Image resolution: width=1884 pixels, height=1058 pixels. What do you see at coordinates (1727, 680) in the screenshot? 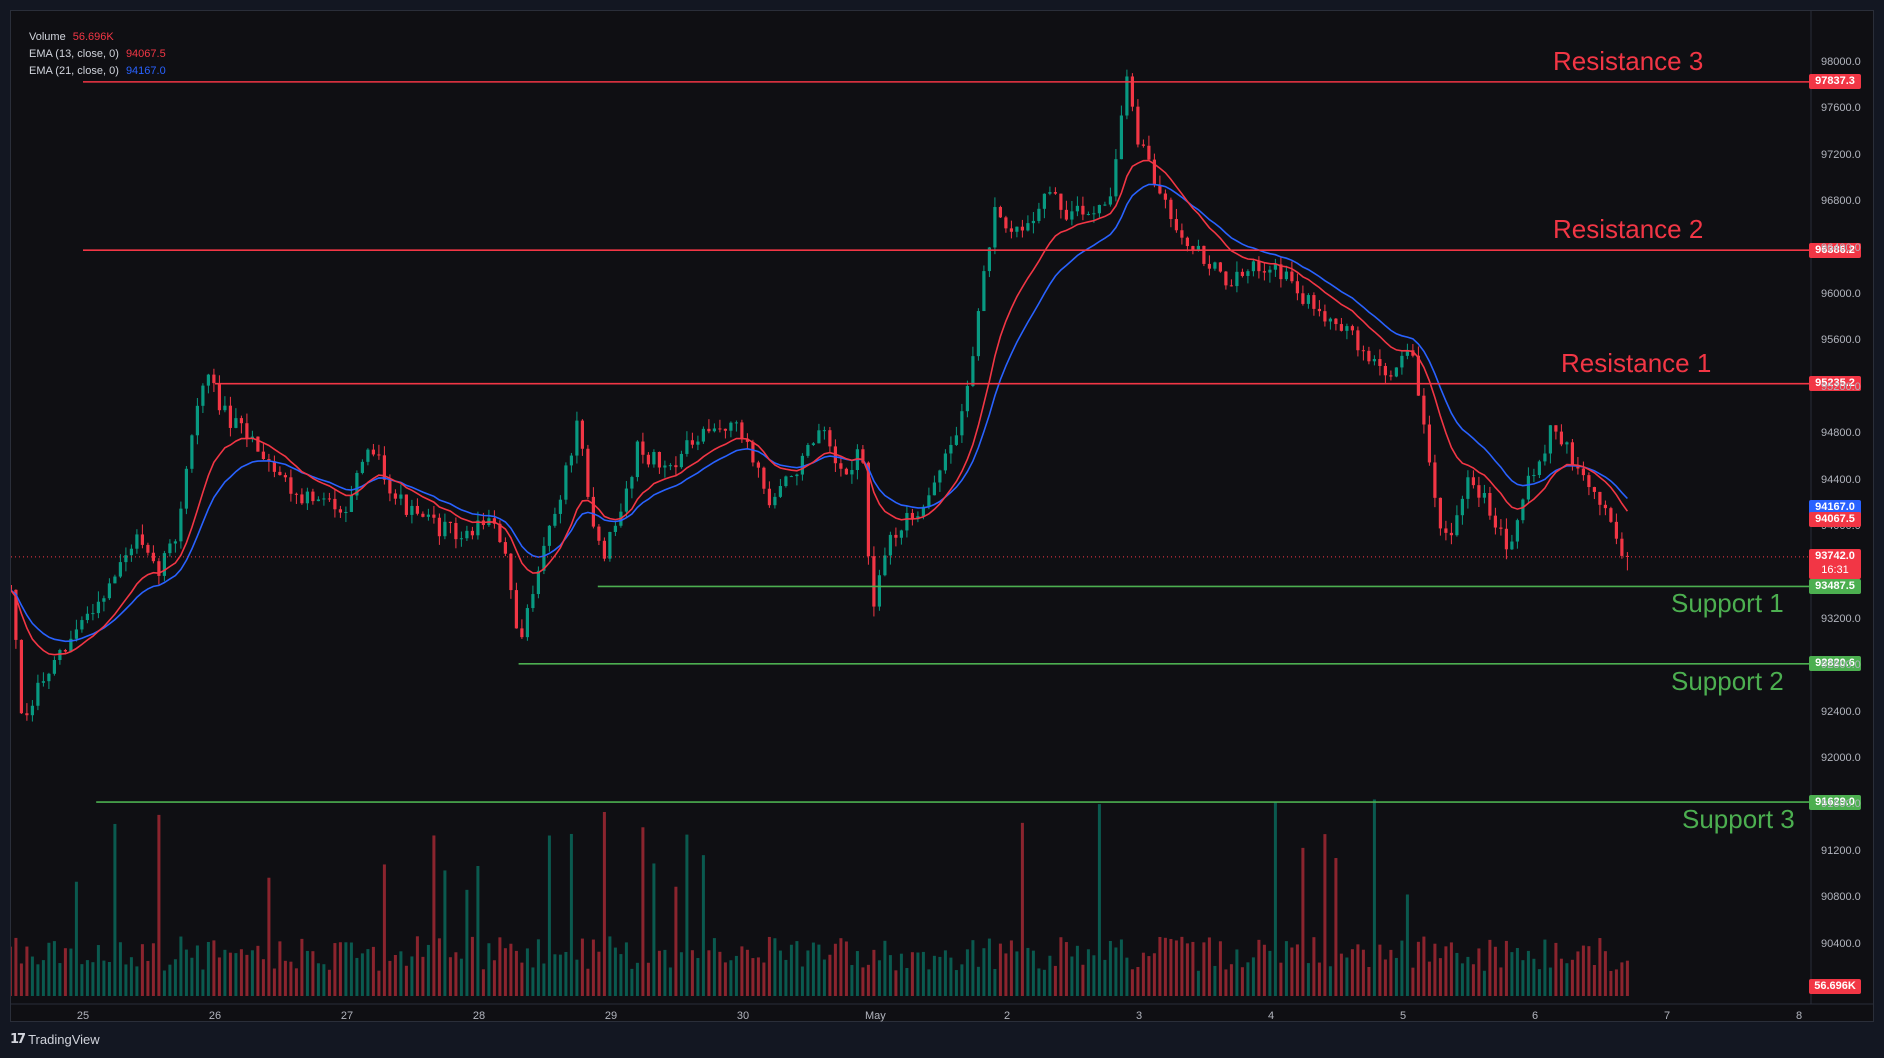
I see `support-label: Support 2` at bounding box center [1727, 680].